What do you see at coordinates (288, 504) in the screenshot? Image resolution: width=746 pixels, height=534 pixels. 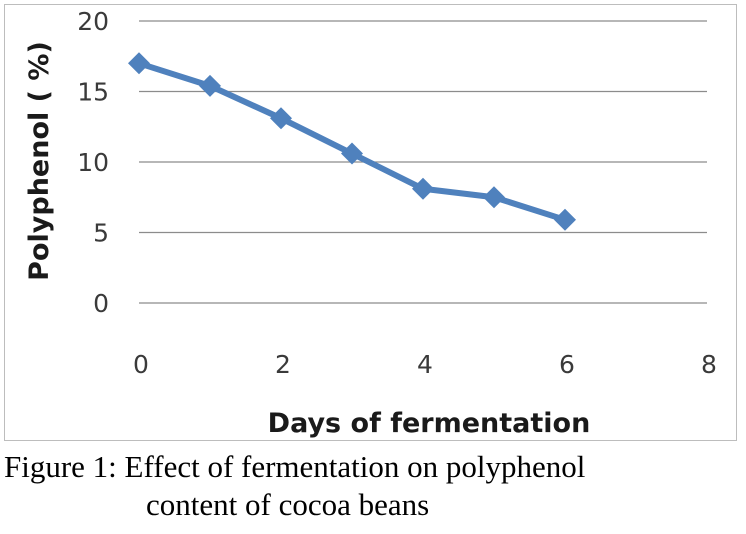 I see `caption-line-2: content of cocoa beans` at bounding box center [288, 504].